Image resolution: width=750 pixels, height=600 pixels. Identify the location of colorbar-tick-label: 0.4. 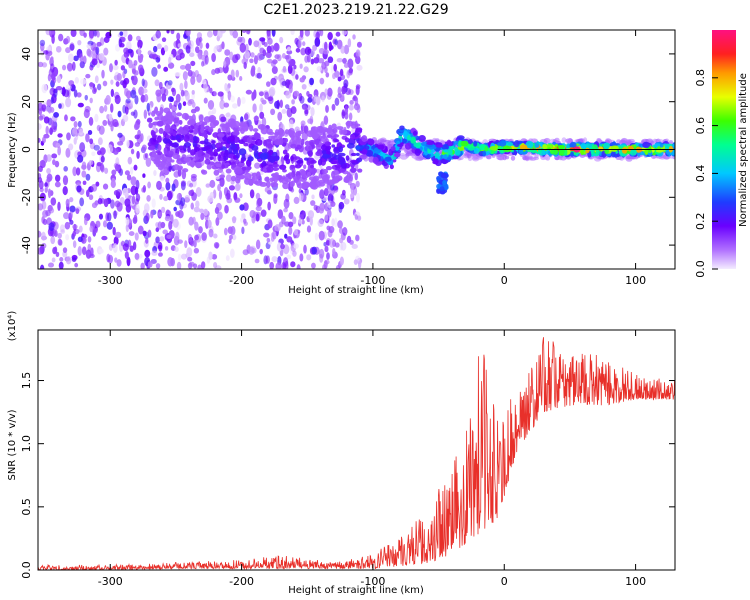
(700, 174).